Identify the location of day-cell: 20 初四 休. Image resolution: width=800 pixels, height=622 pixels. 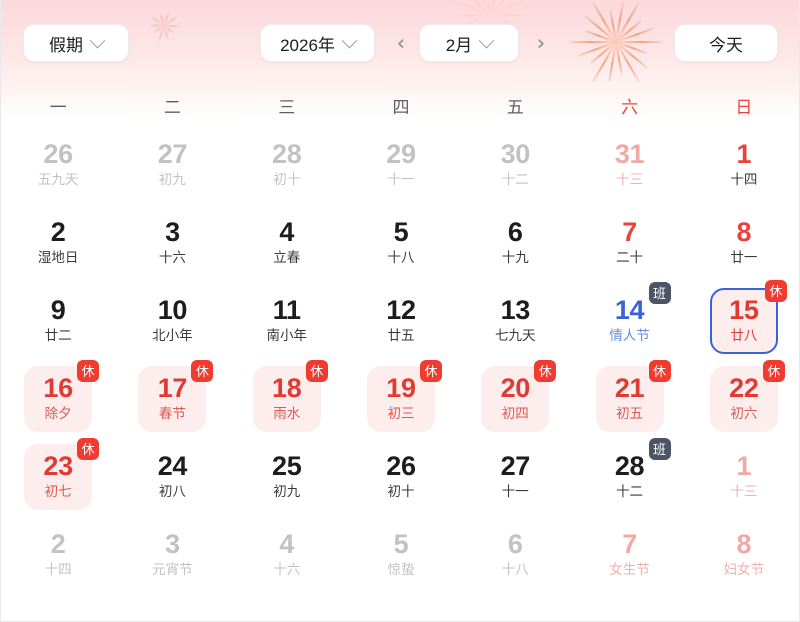
(515, 399).